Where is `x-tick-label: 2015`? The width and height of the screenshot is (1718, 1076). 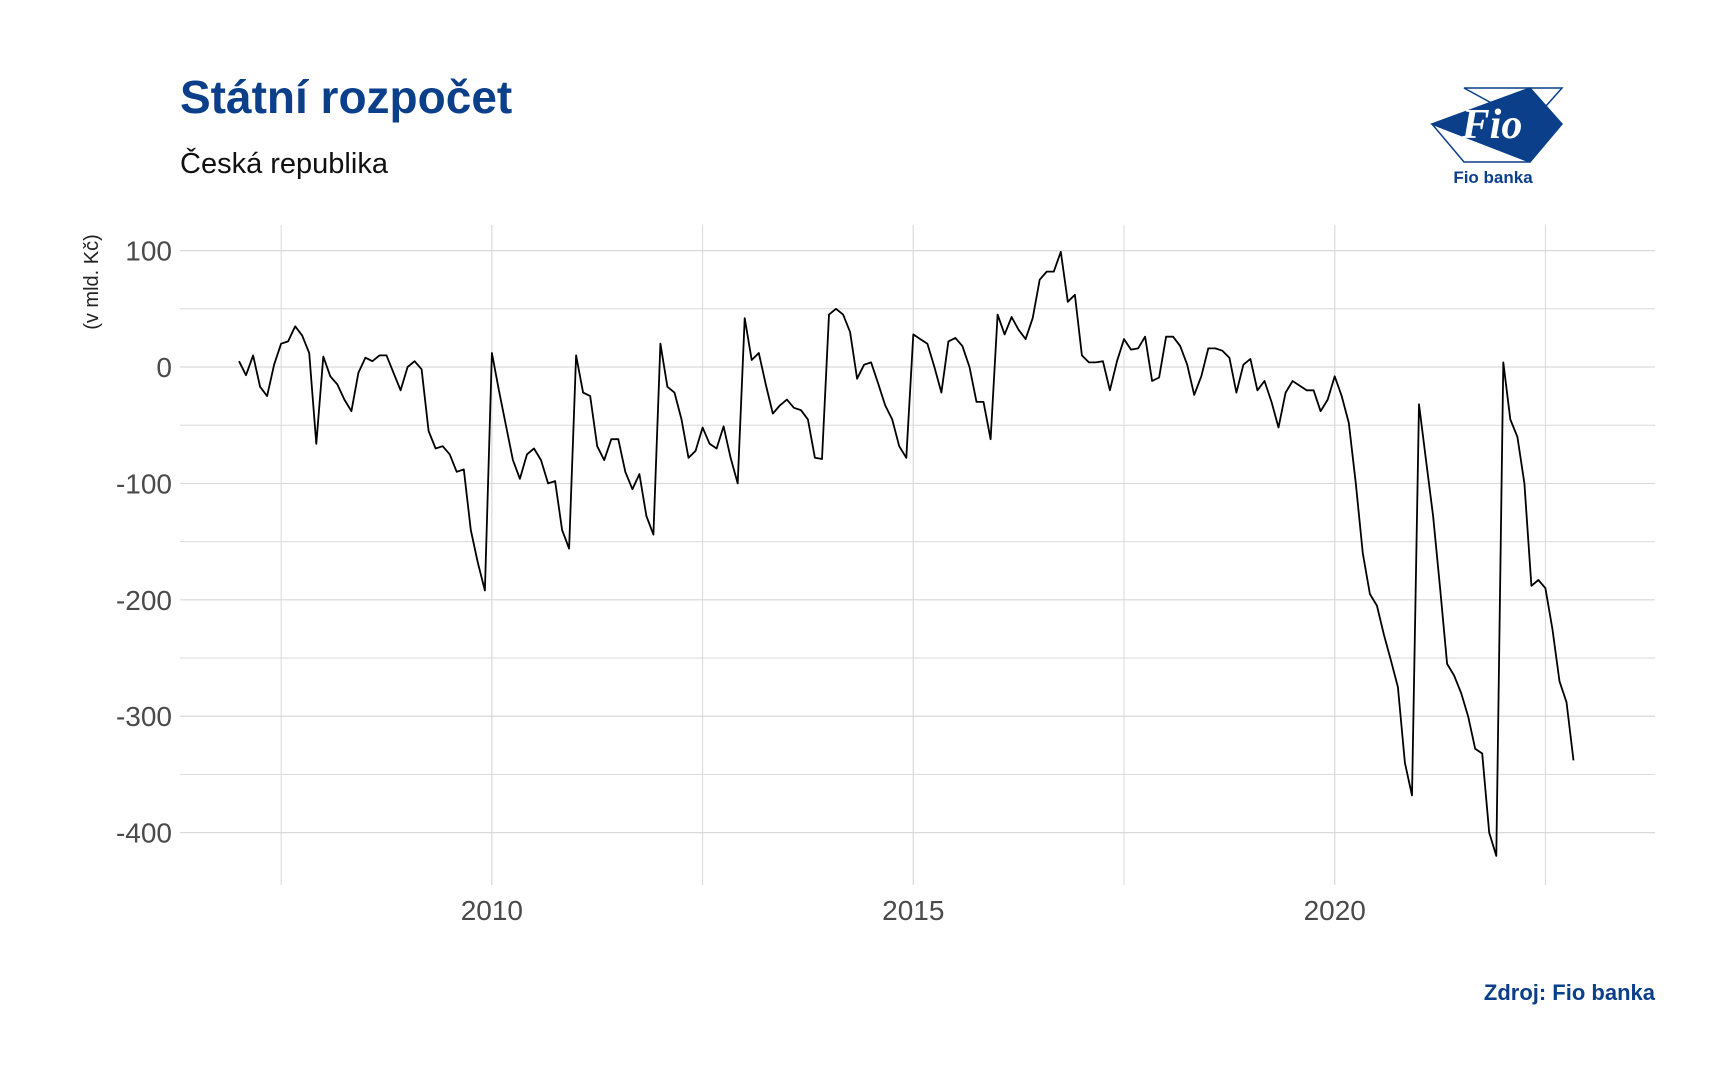 x-tick-label: 2015 is located at coordinates (913, 910).